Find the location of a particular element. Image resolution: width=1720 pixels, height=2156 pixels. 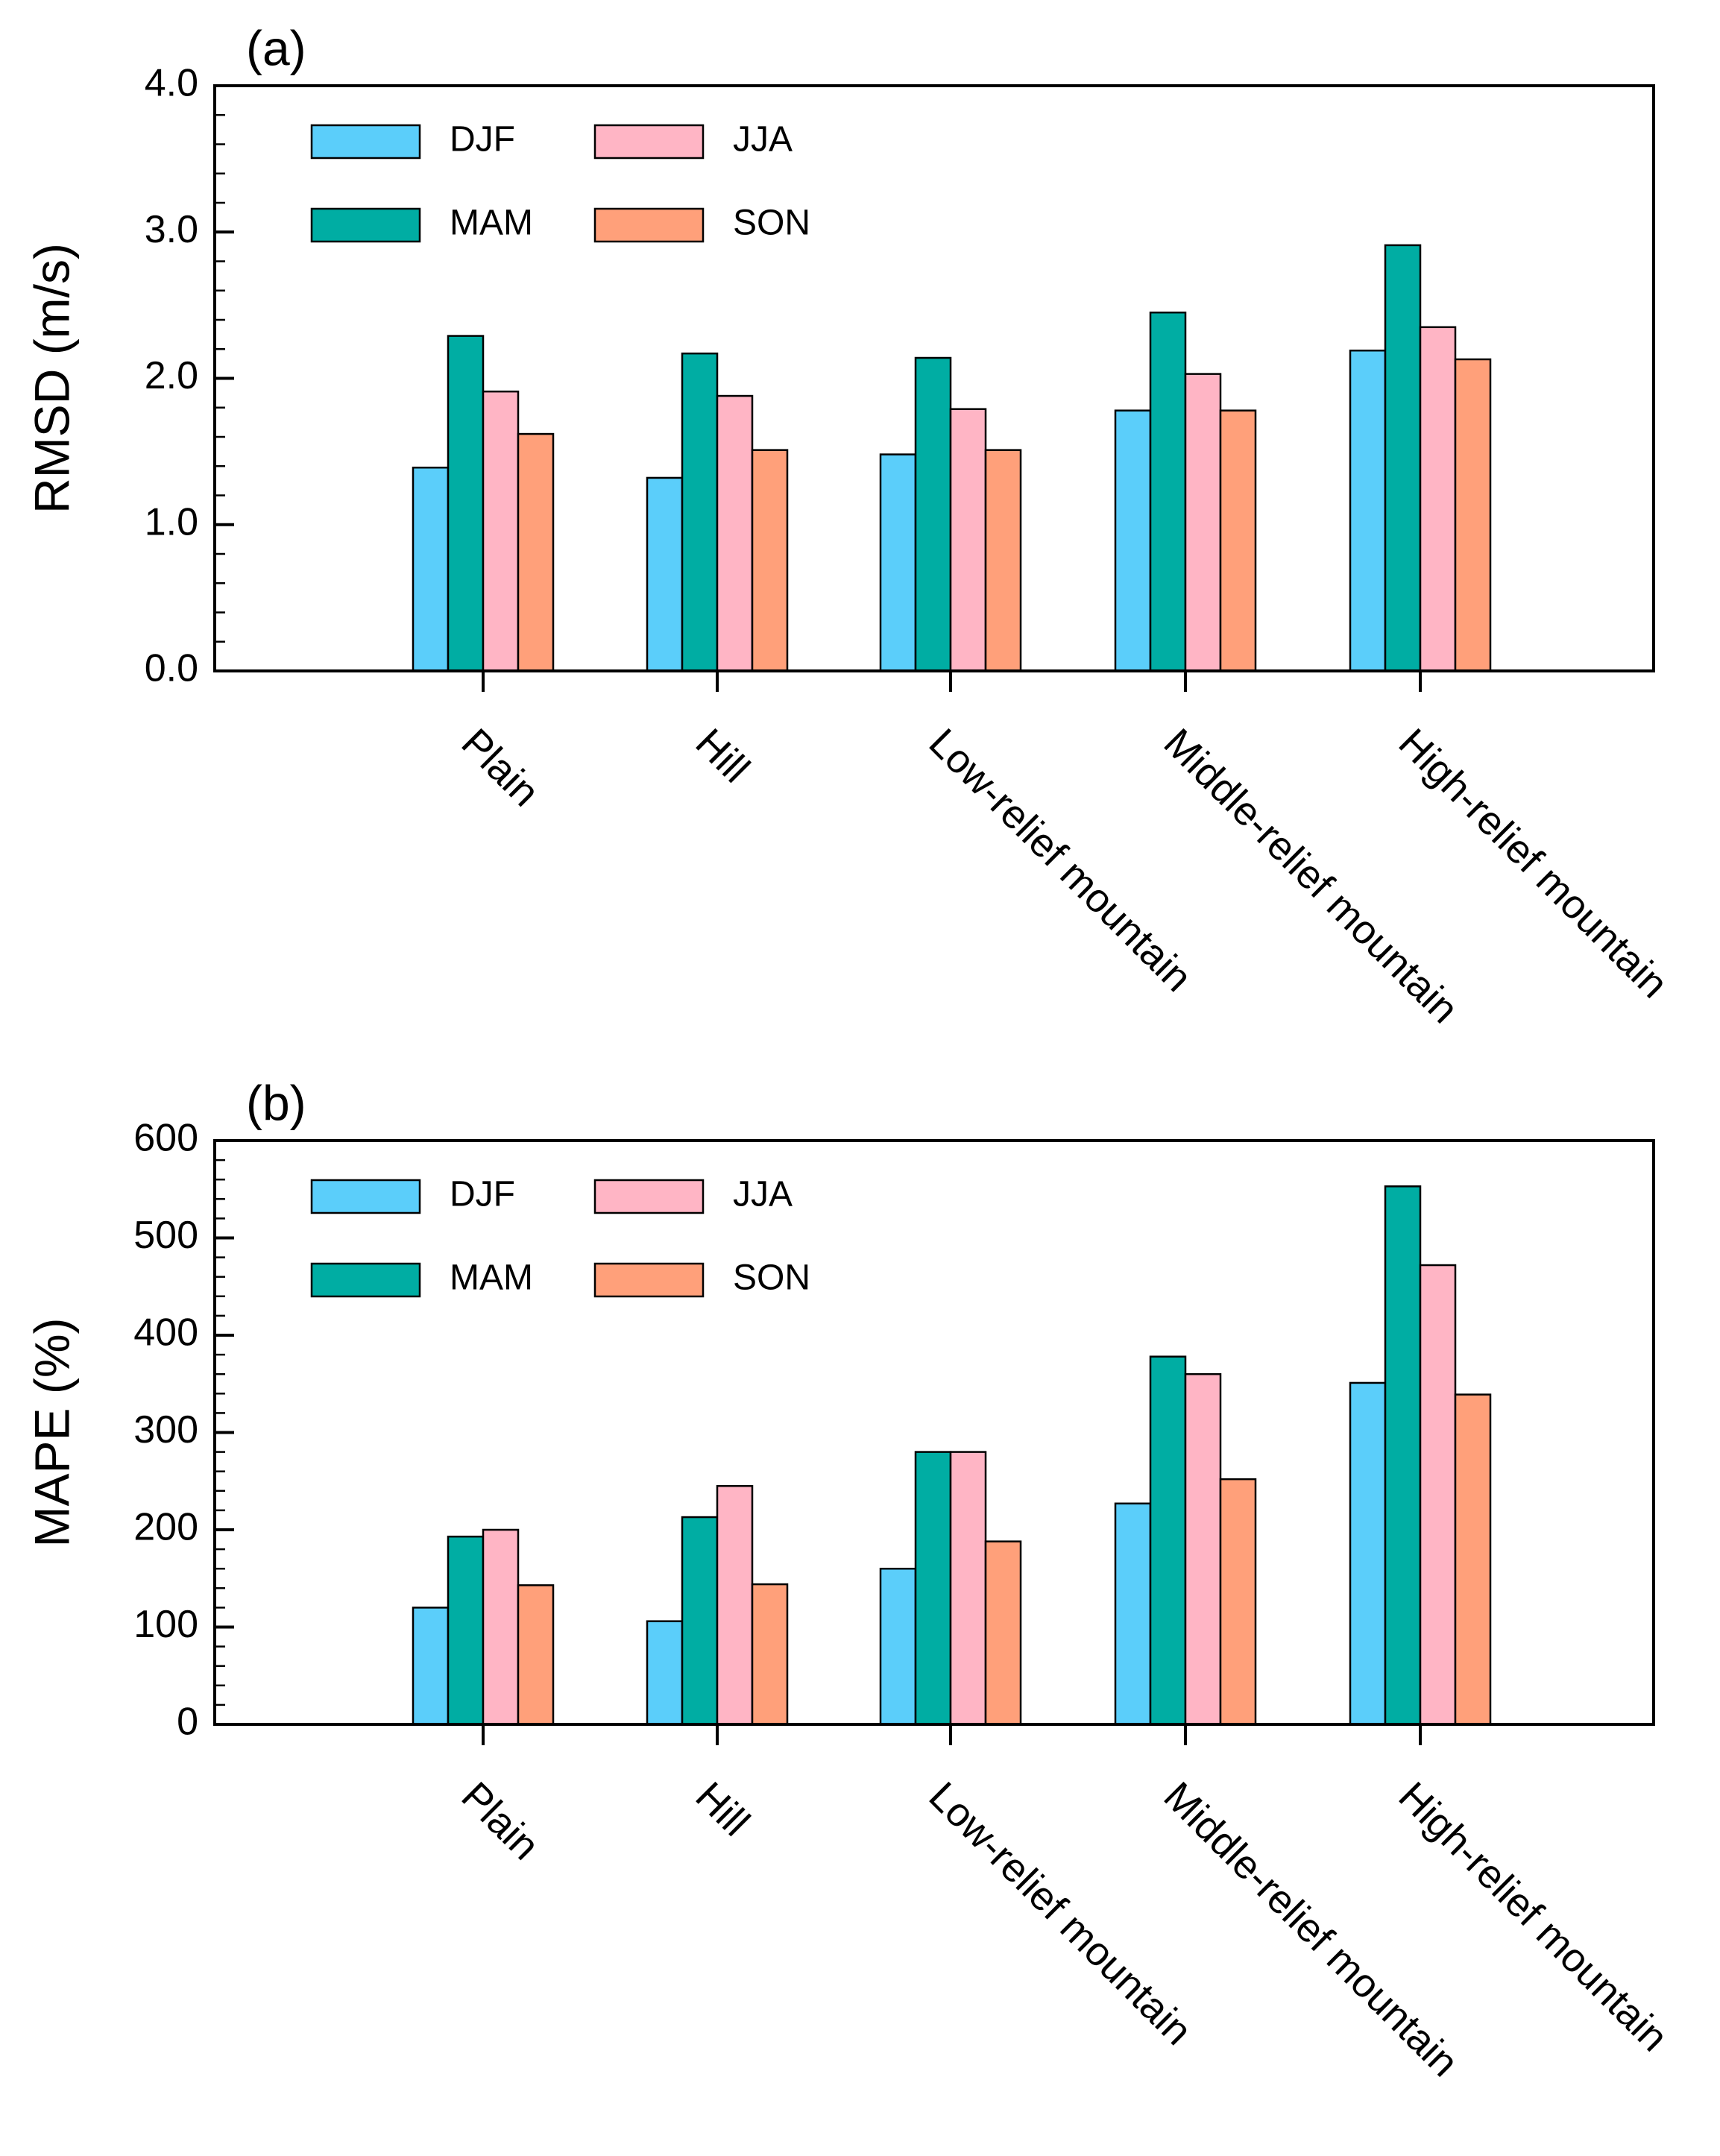

panel-label: (b) is located at coordinates (276, 1102).